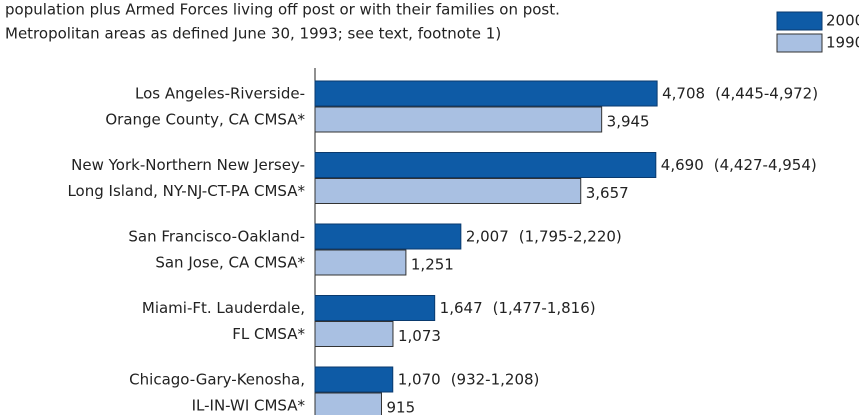 The height and width of the screenshot is (415, 859). Describe the element at coordinates (766, 94) in the screenshot. I see `interval-label: (4,445-4,972)` at that location.